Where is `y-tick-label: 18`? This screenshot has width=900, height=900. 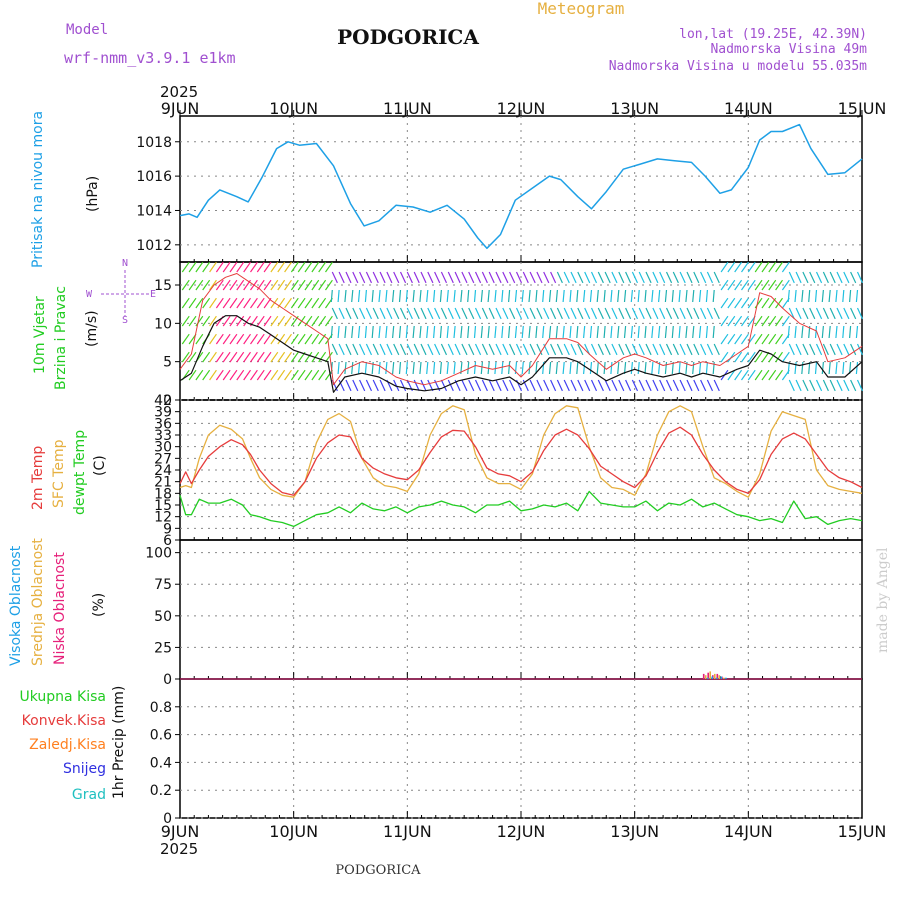 y-tick-label: 18 is located at coordinates (163, 494).